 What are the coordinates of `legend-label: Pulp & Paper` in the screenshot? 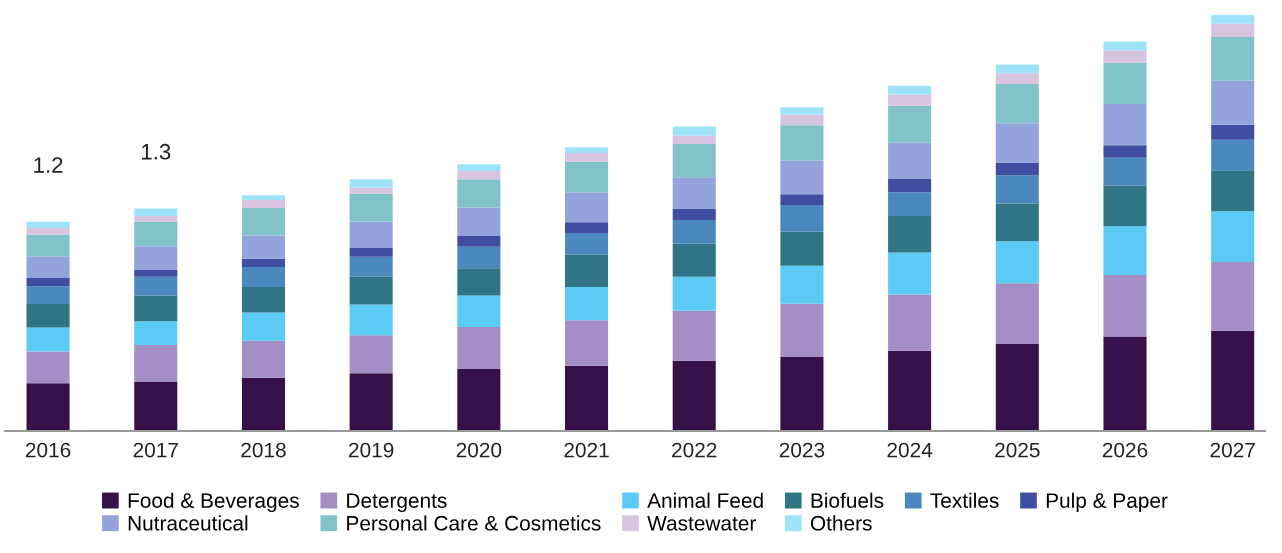 It's located at (1107, 502).